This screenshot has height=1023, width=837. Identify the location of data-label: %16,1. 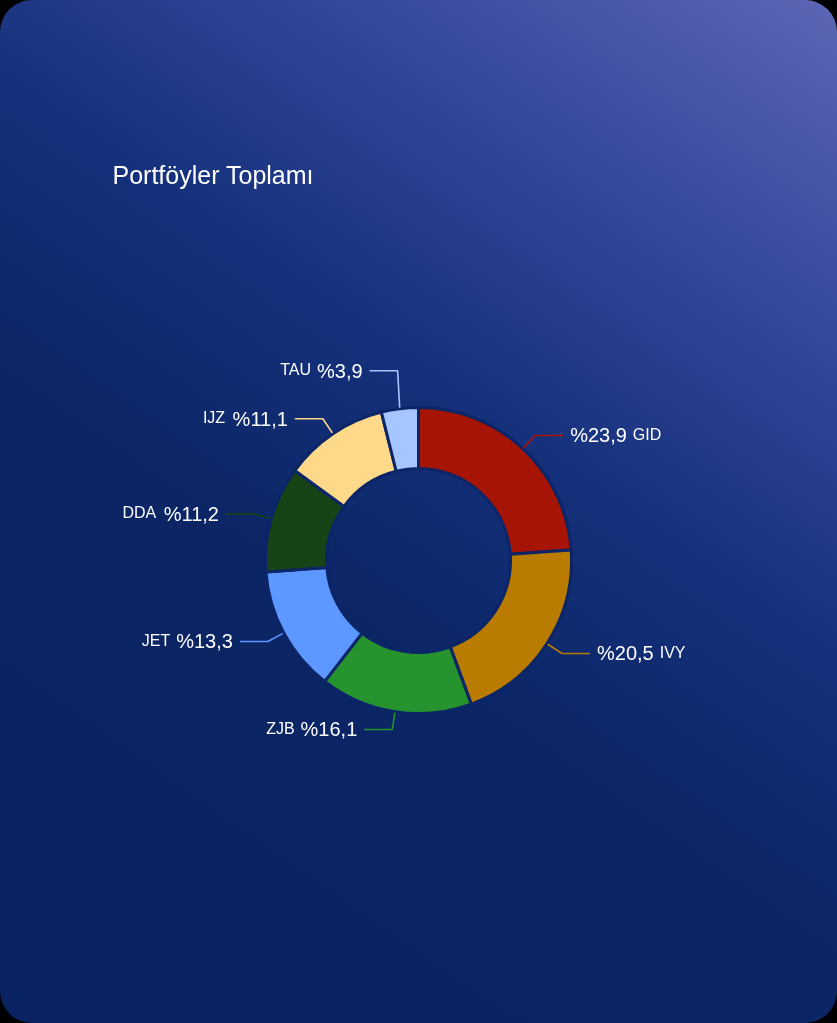
(329, 729).